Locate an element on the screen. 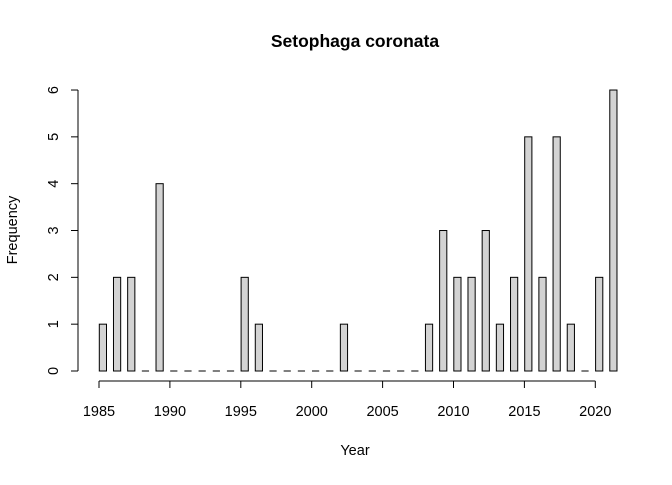  y-axis-label: Frequency is located at coordinates (13, 229).